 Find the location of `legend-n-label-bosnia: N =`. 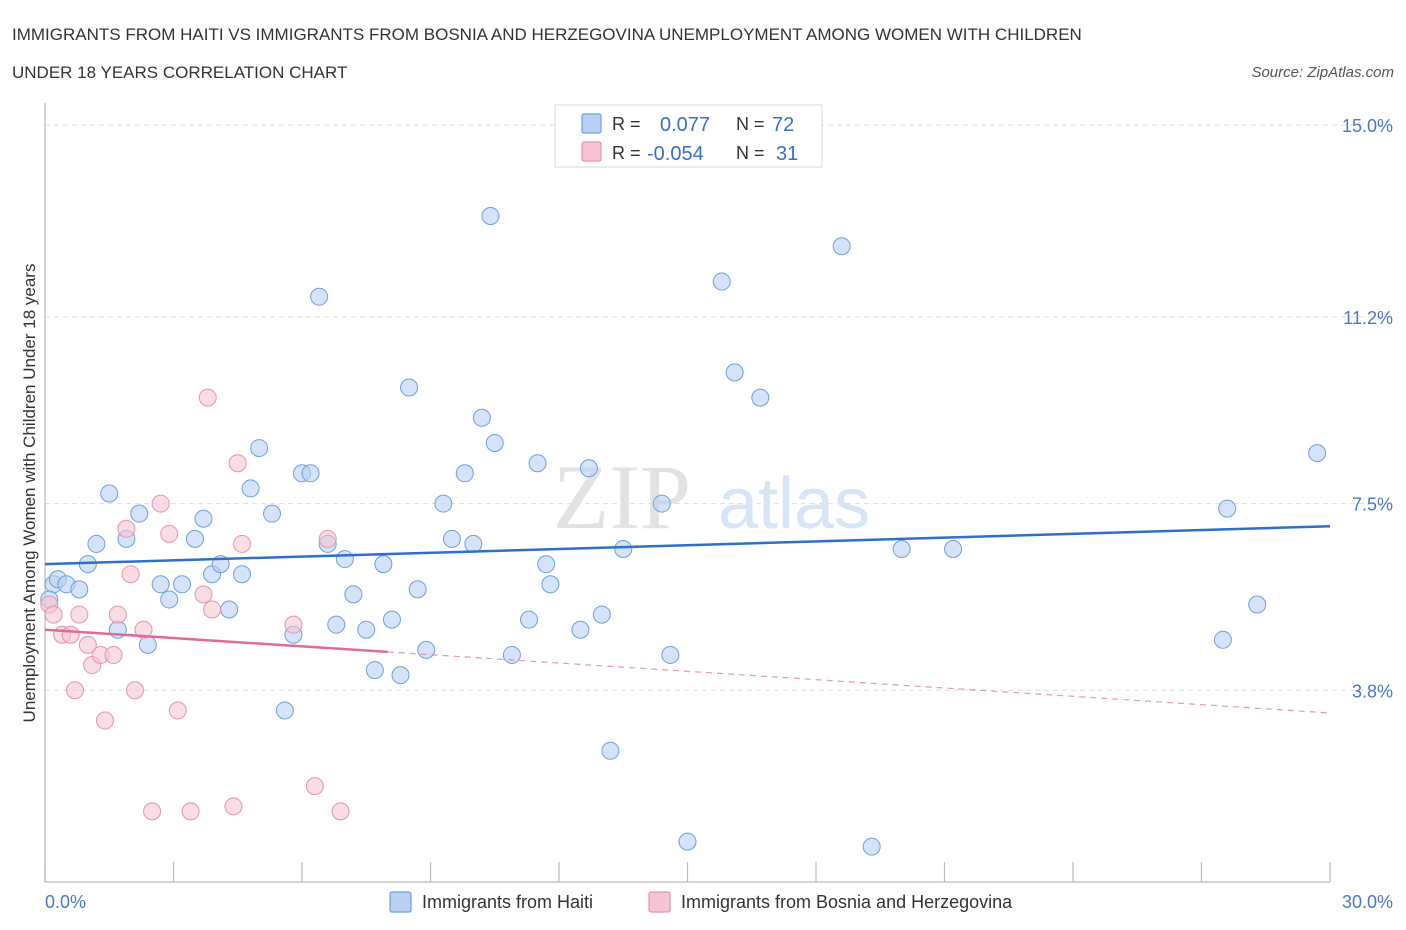

legend-n-label-bosnia: N = is located at coordinates (750, 153).